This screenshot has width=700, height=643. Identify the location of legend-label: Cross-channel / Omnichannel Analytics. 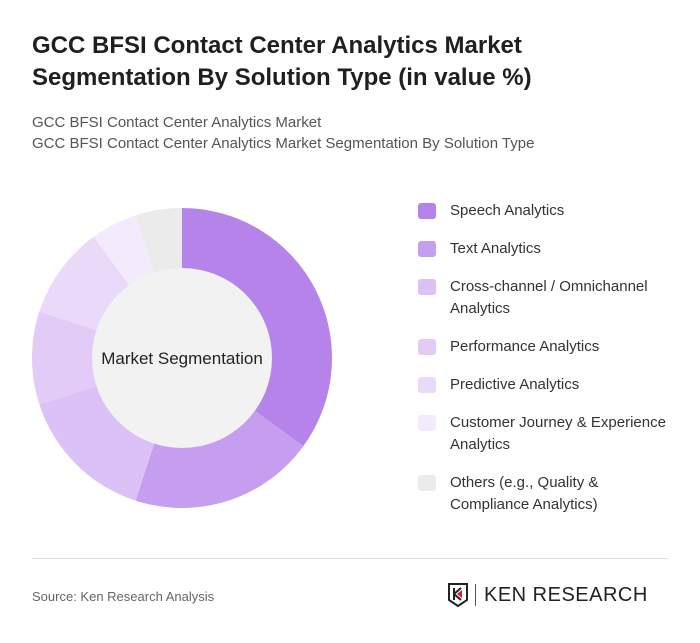
(549, 297).